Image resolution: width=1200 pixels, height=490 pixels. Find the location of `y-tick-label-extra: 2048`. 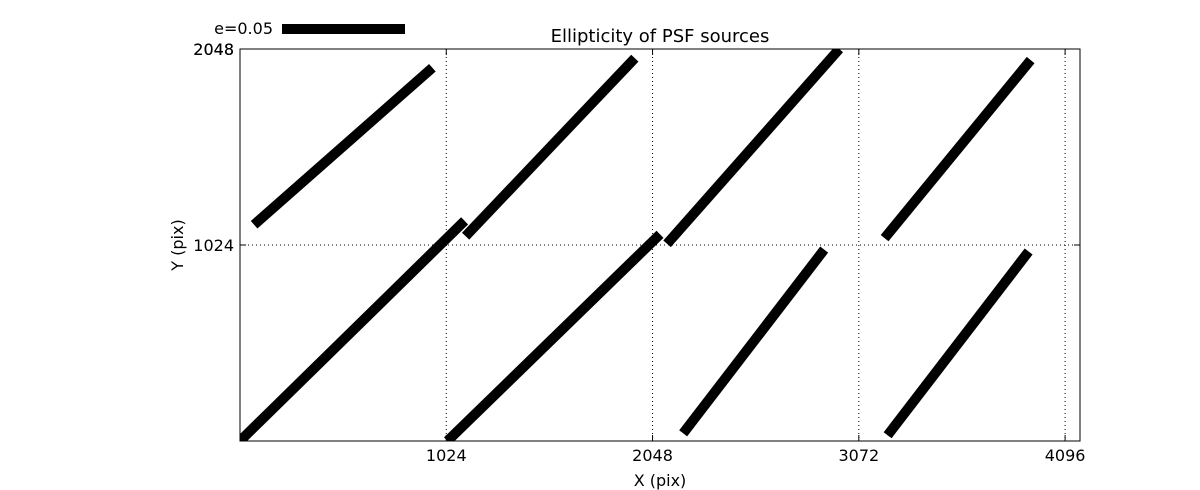

y-tick-label-extra: 2048 is located at coordinates (213, 49).